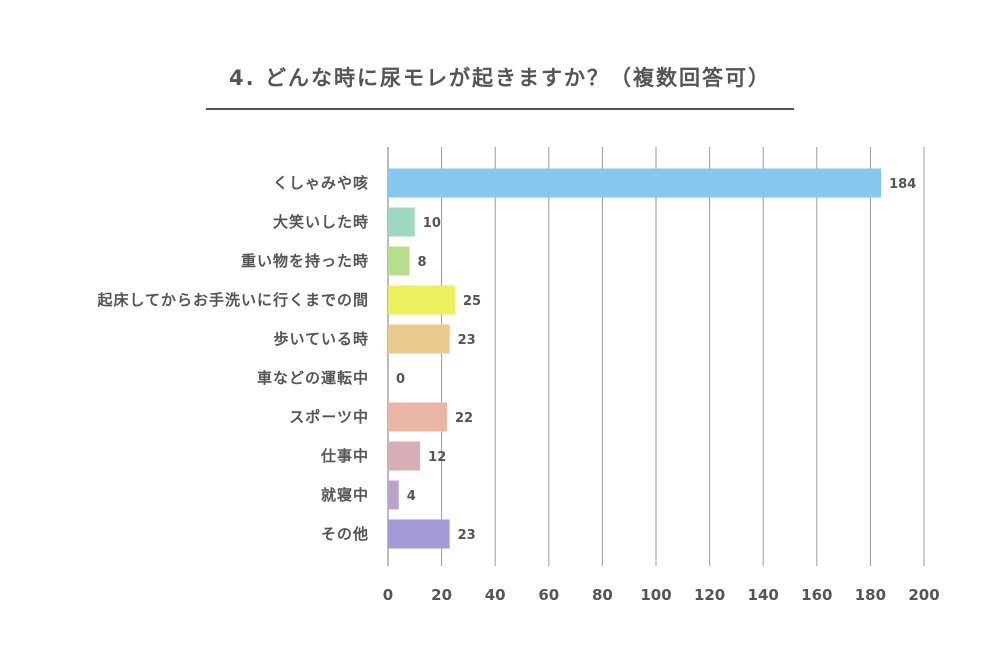 Image resolution: width=1000 pixels, height=648 pixels. I want to click on data-label: 12, so click(437, 457).